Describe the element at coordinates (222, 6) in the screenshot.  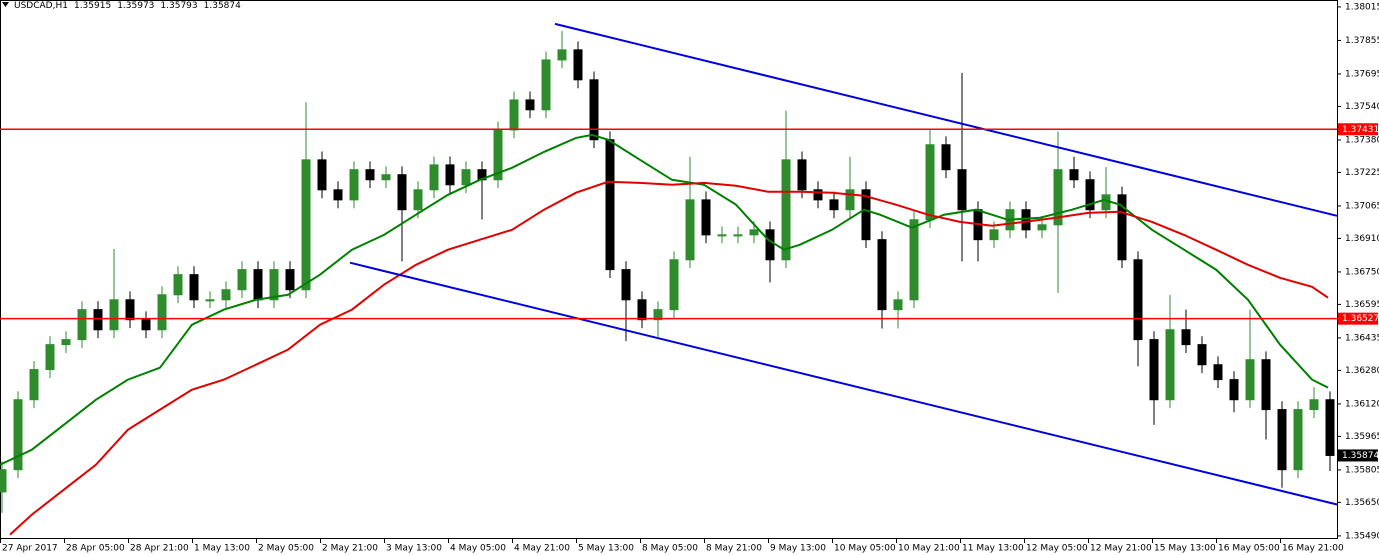
I see `header-value: 1.35874` at that location.